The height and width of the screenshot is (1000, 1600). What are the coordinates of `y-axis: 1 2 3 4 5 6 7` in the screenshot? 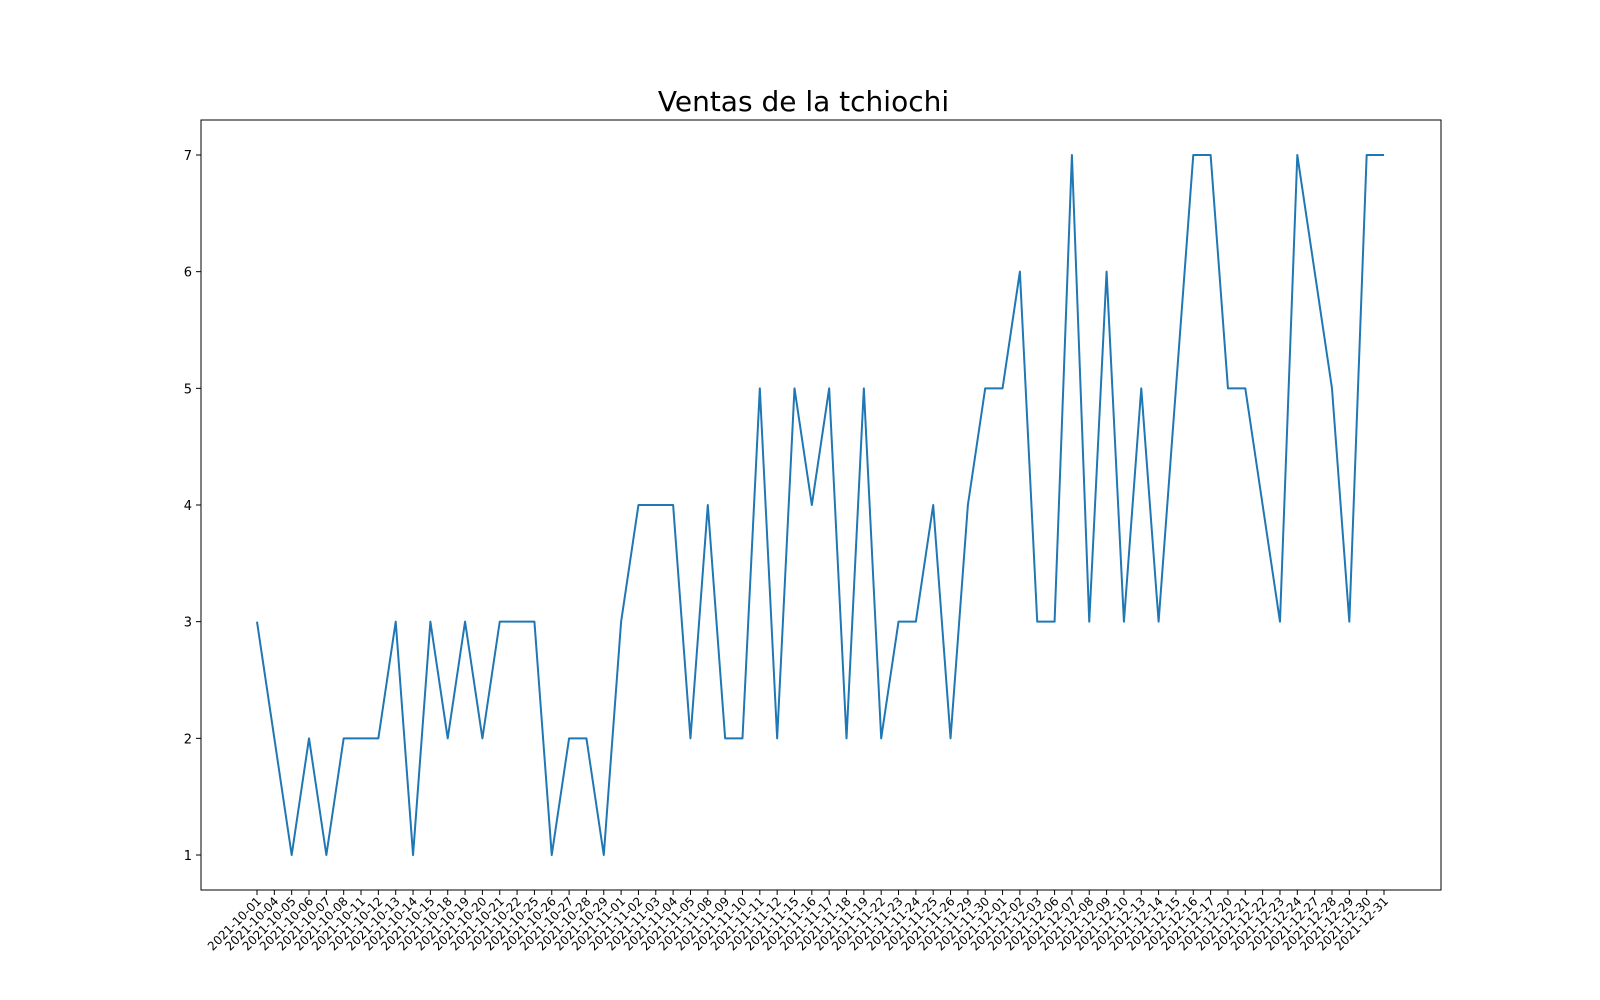 It's located at (192, 506).